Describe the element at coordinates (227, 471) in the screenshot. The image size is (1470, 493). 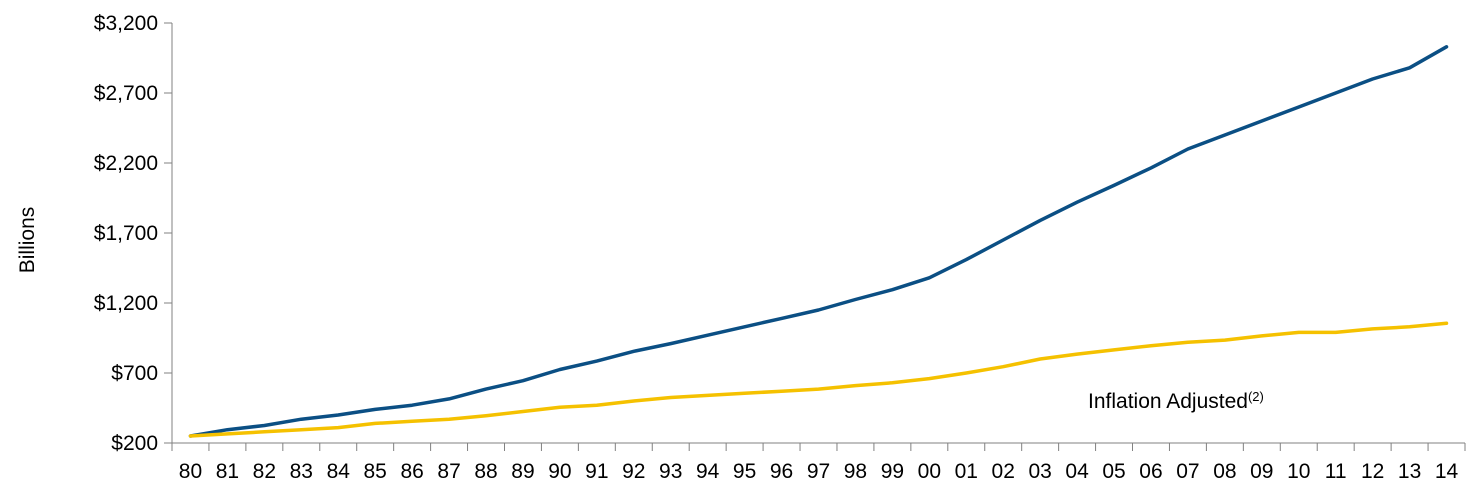
I see `x-tick-label: 81` at that location.